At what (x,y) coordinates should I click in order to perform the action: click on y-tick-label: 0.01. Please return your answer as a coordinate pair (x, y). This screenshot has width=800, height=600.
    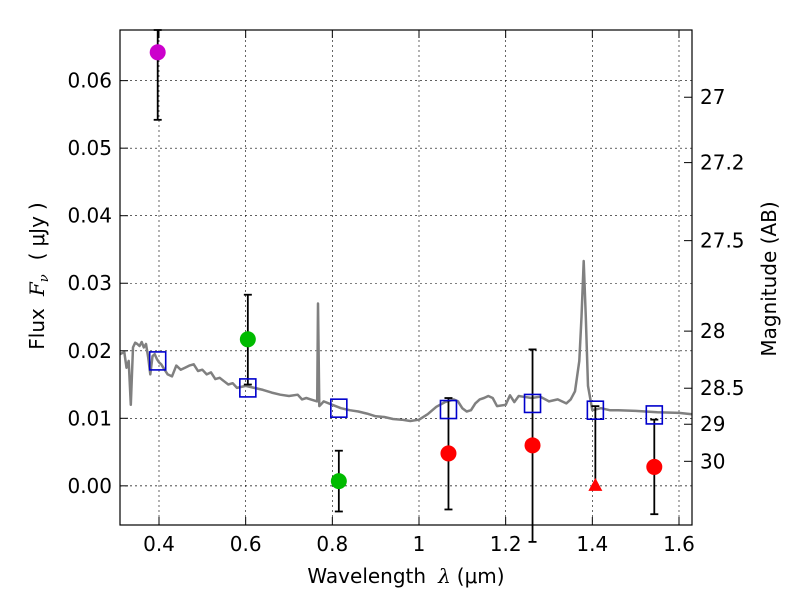
    Looking at the image, I should click on (89, 418).